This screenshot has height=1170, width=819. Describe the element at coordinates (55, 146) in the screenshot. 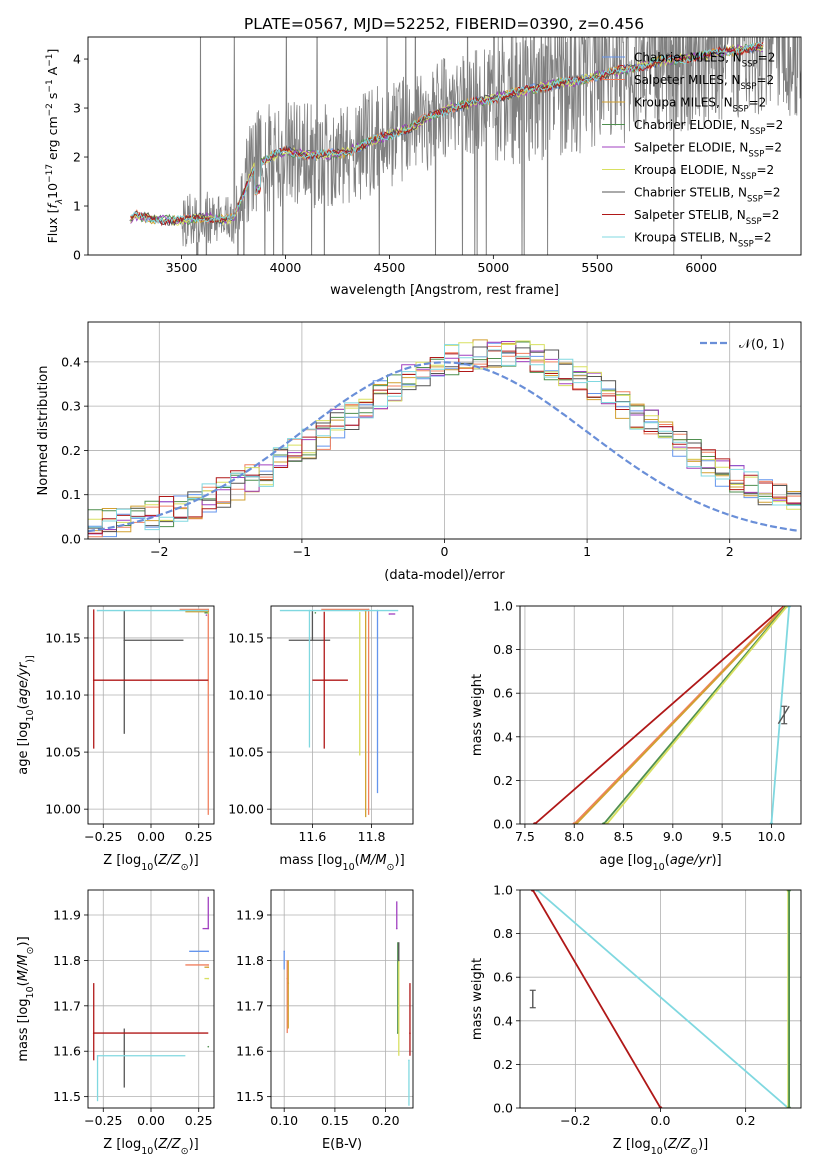

I see `y-axis-label: Flux [fλ10−17 erg cm−2 s−1 A−1]` at that location.